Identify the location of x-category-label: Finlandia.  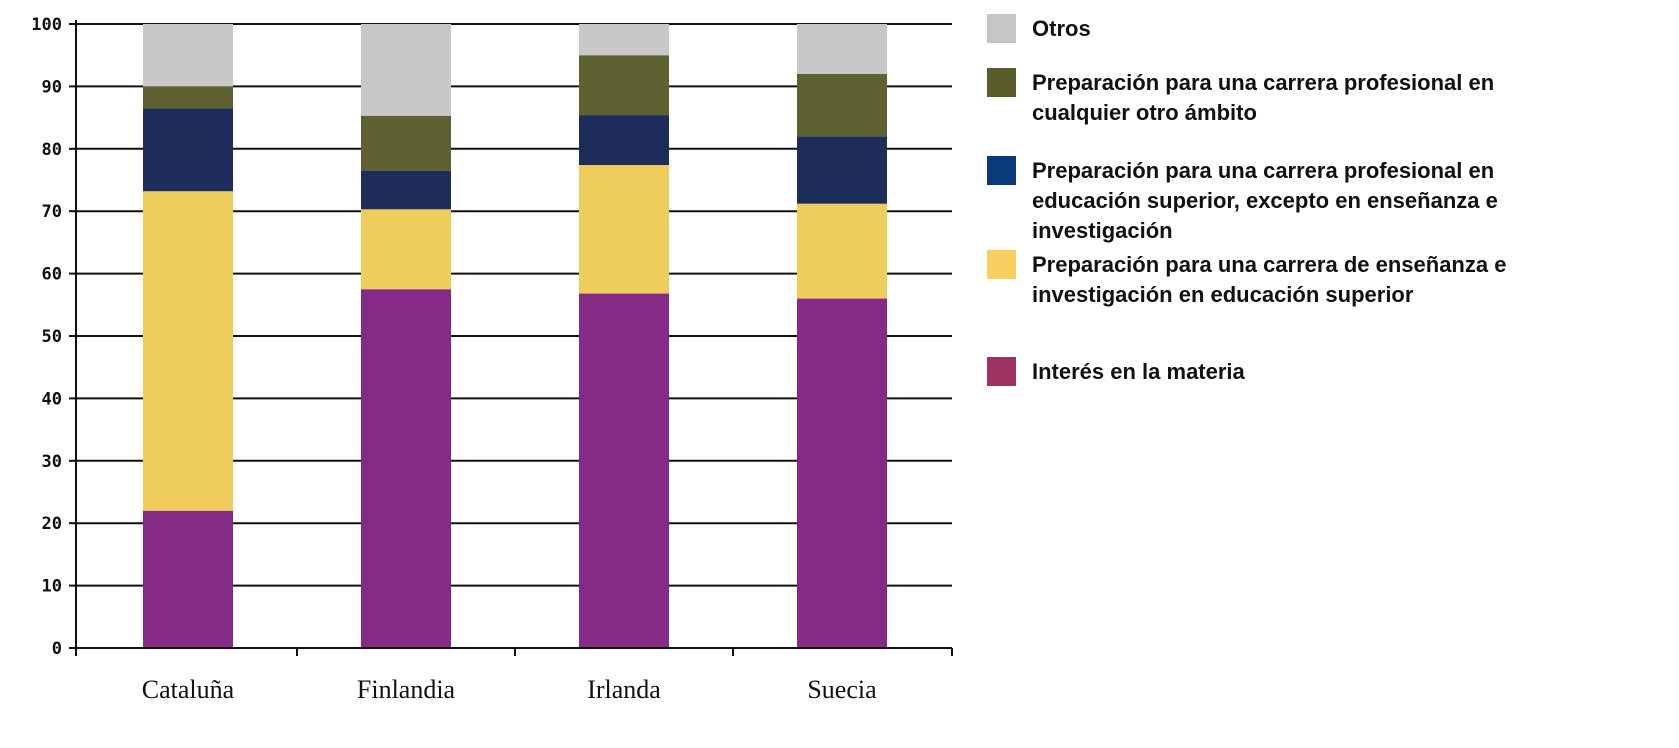
(406, 689).